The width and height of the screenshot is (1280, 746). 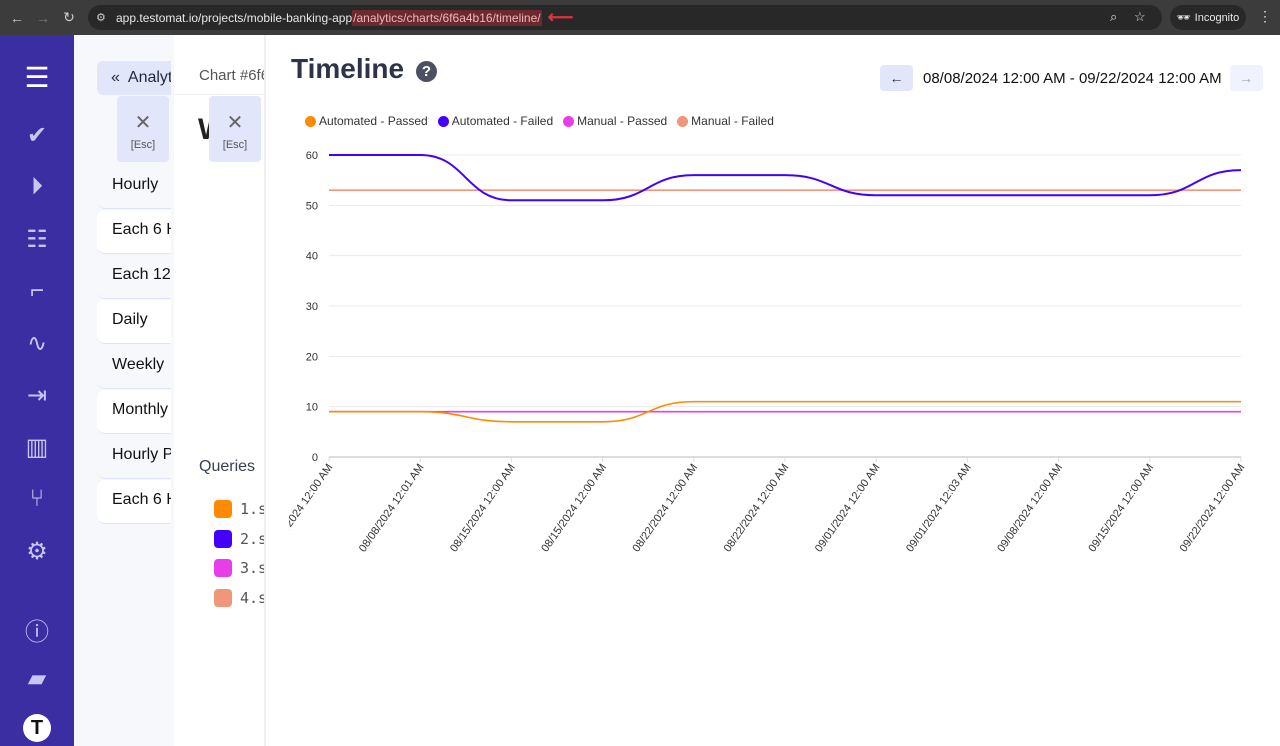 I want to click on url-highlight: /analytics/charts/6f6a4b16/timeline/, so click(x=447, y=17).